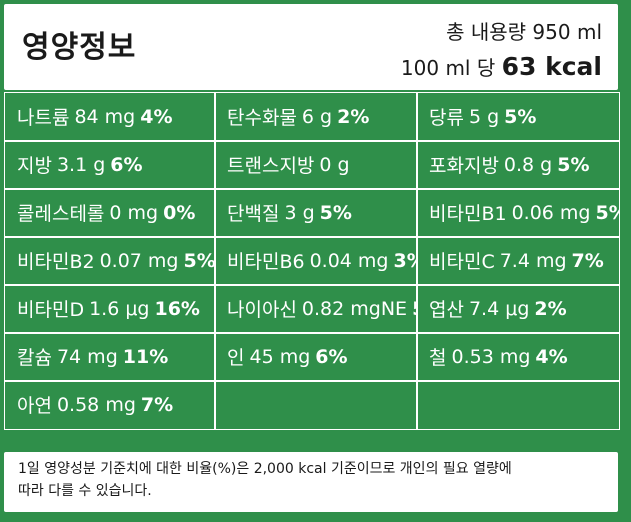 This screenshot has height=522, width=631. What do you see at coordinates (464, 166) in the screenshot?
I see `nutrient-name: 포화지방` at bounding box center [464, 166].